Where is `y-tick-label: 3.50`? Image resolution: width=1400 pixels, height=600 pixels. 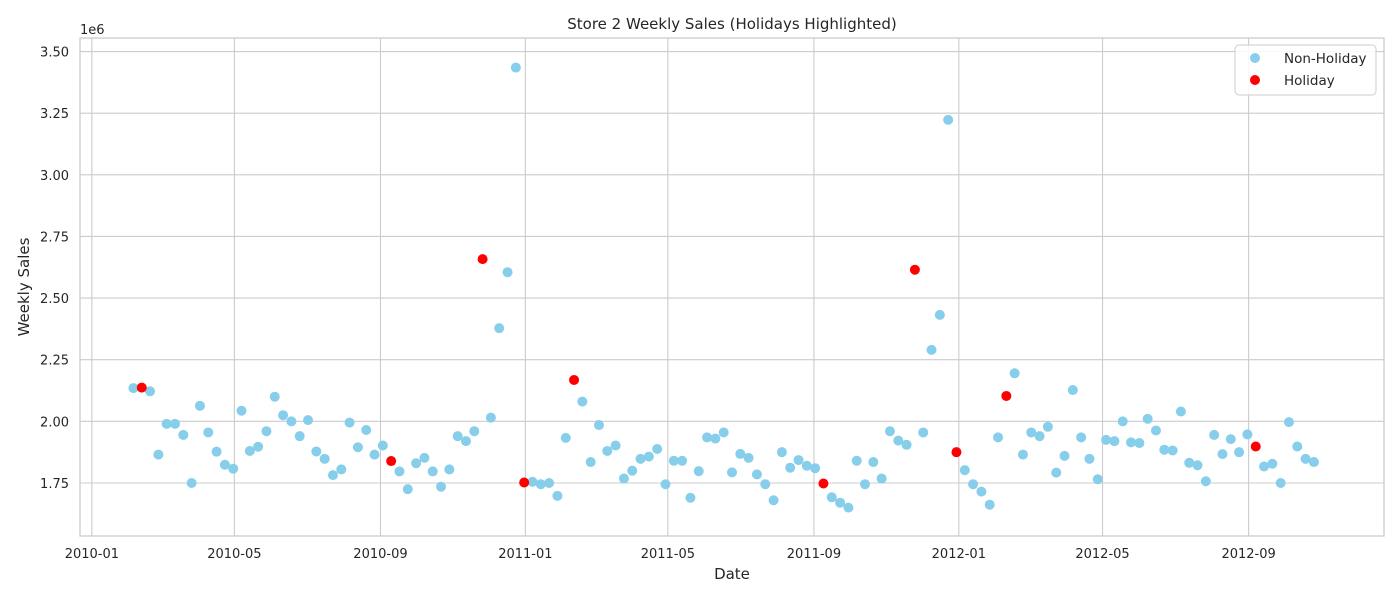
y-tick-label: 3.50 is located at coordinates (54, 53).